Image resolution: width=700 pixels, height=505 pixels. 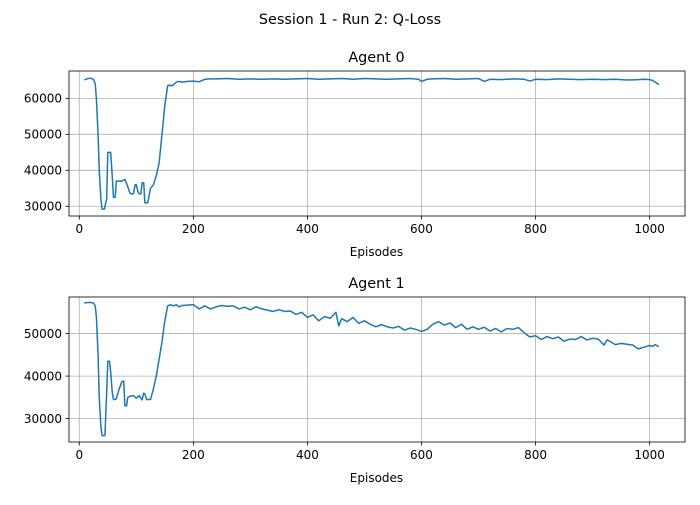 What do you see at coordinates (376, 58) in the screenshot?
I see `subplot-title: Agent 0` at bounding box center [376, 58].